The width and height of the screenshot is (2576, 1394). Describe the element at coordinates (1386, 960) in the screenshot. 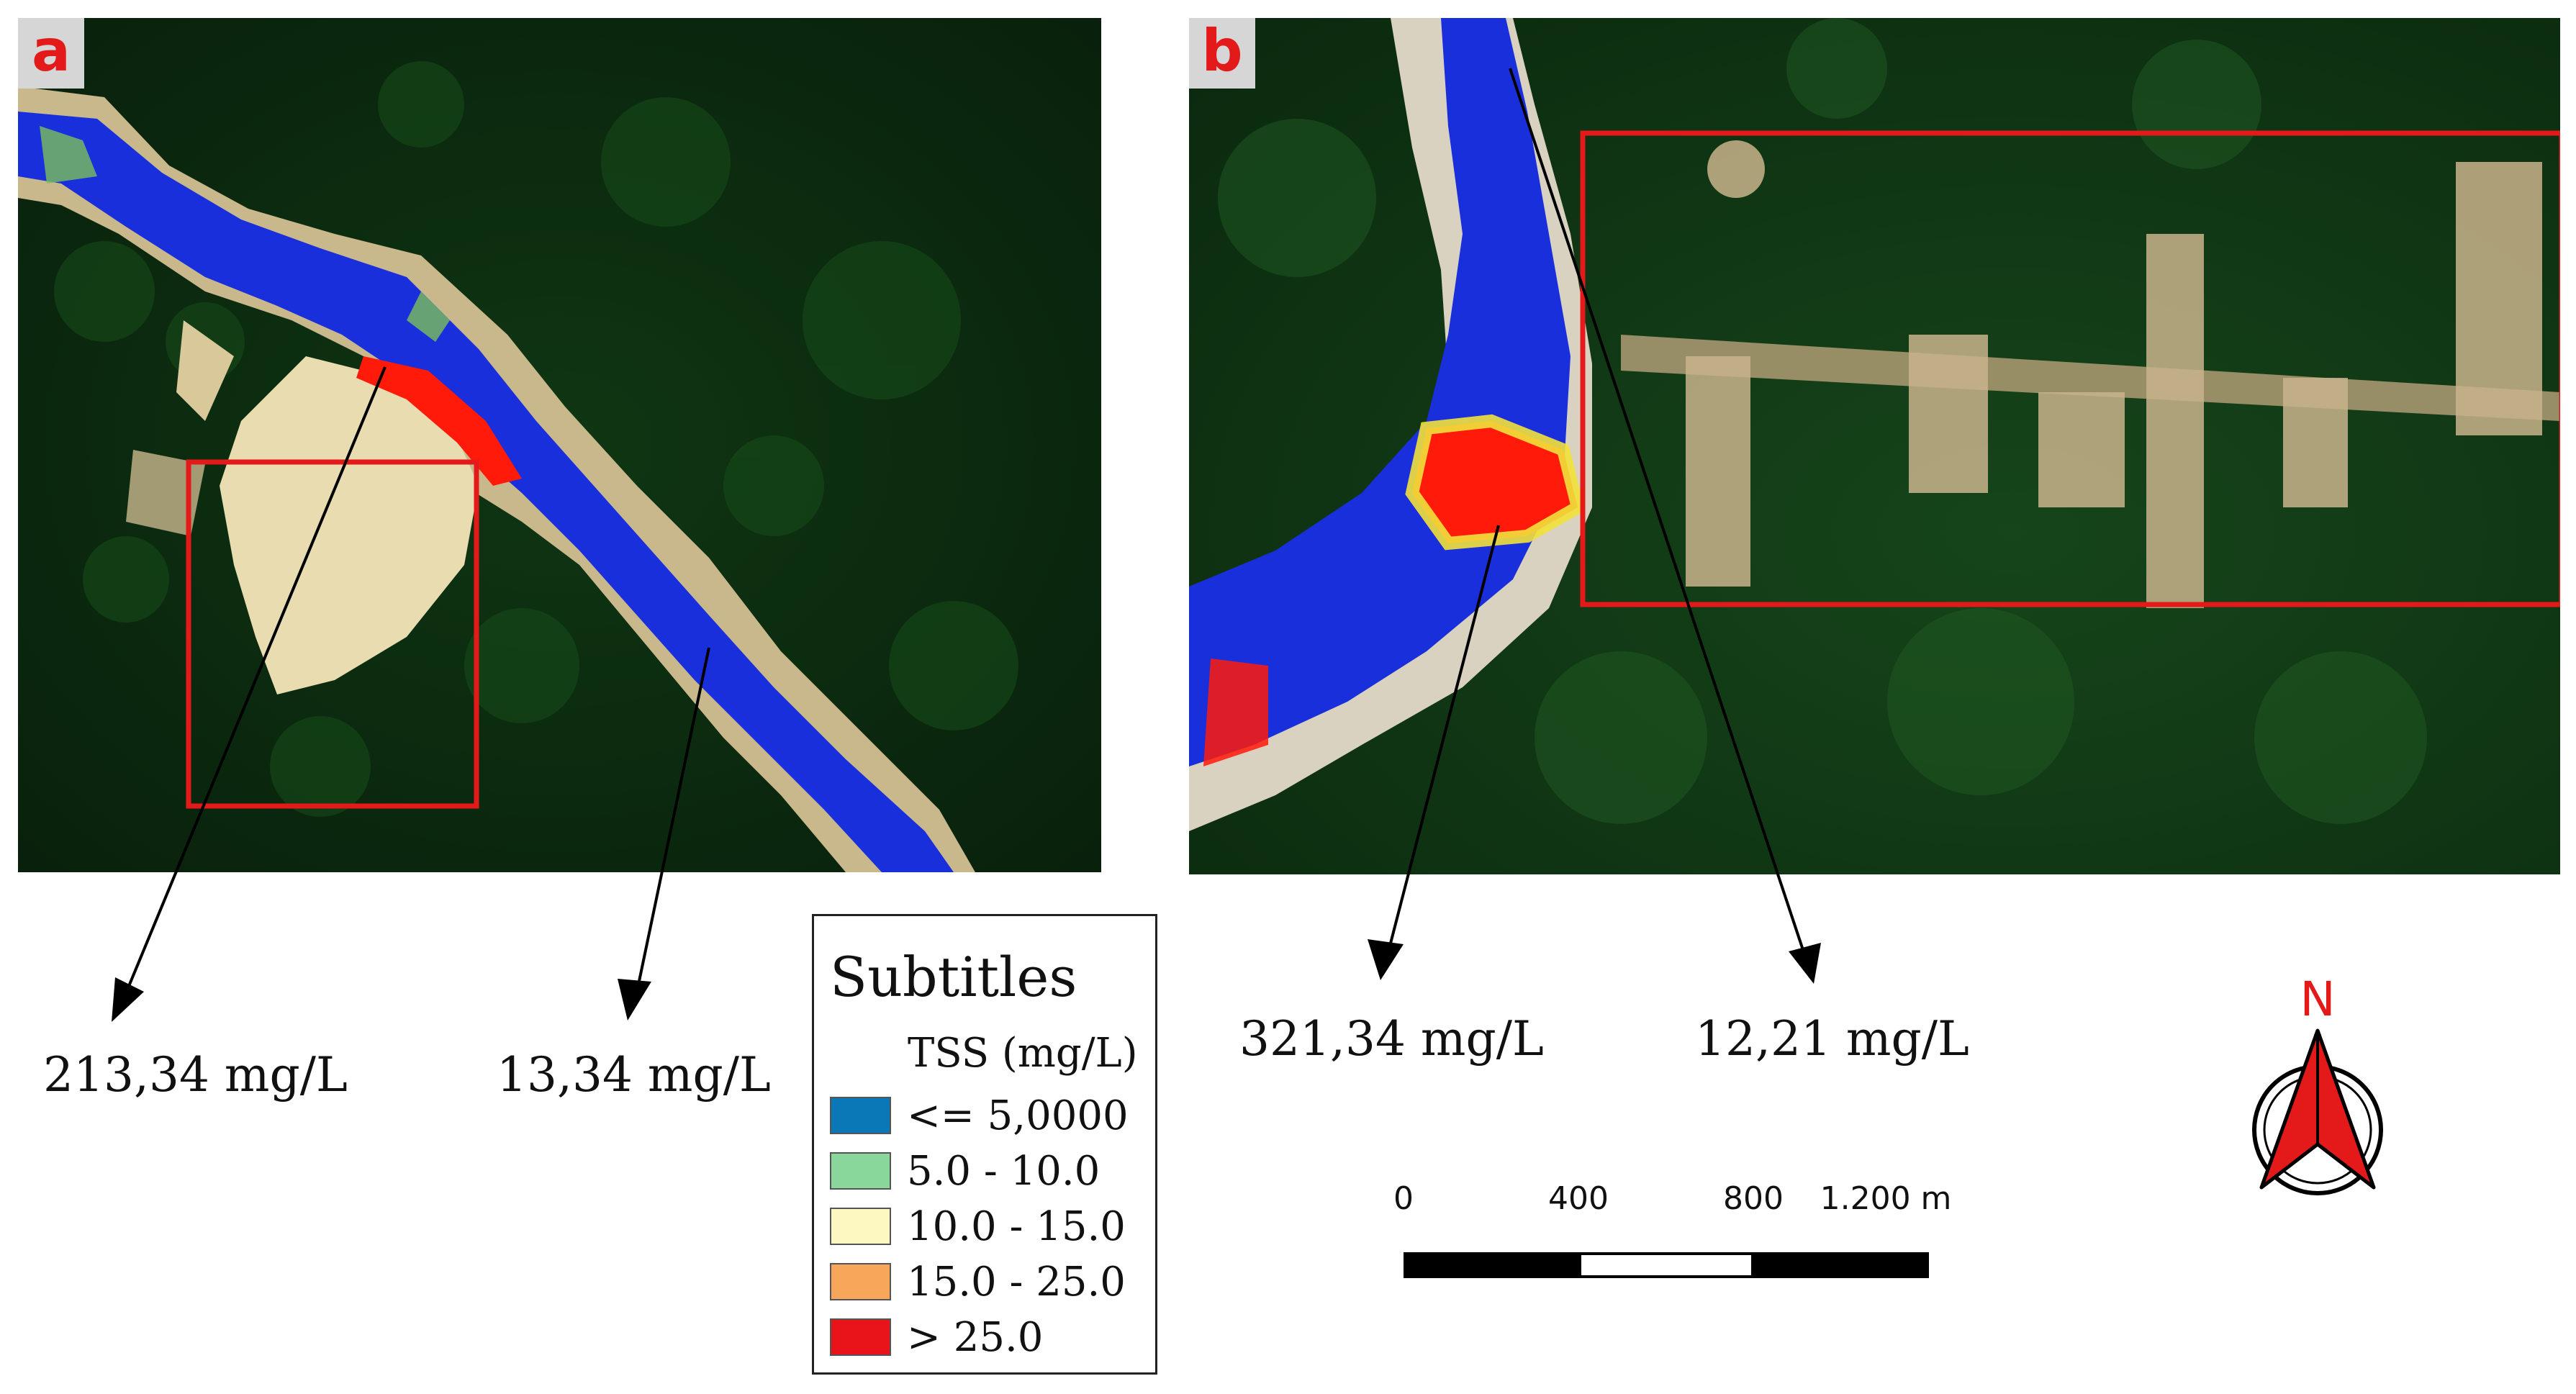

I see `arrowhead-b-left` at that location.